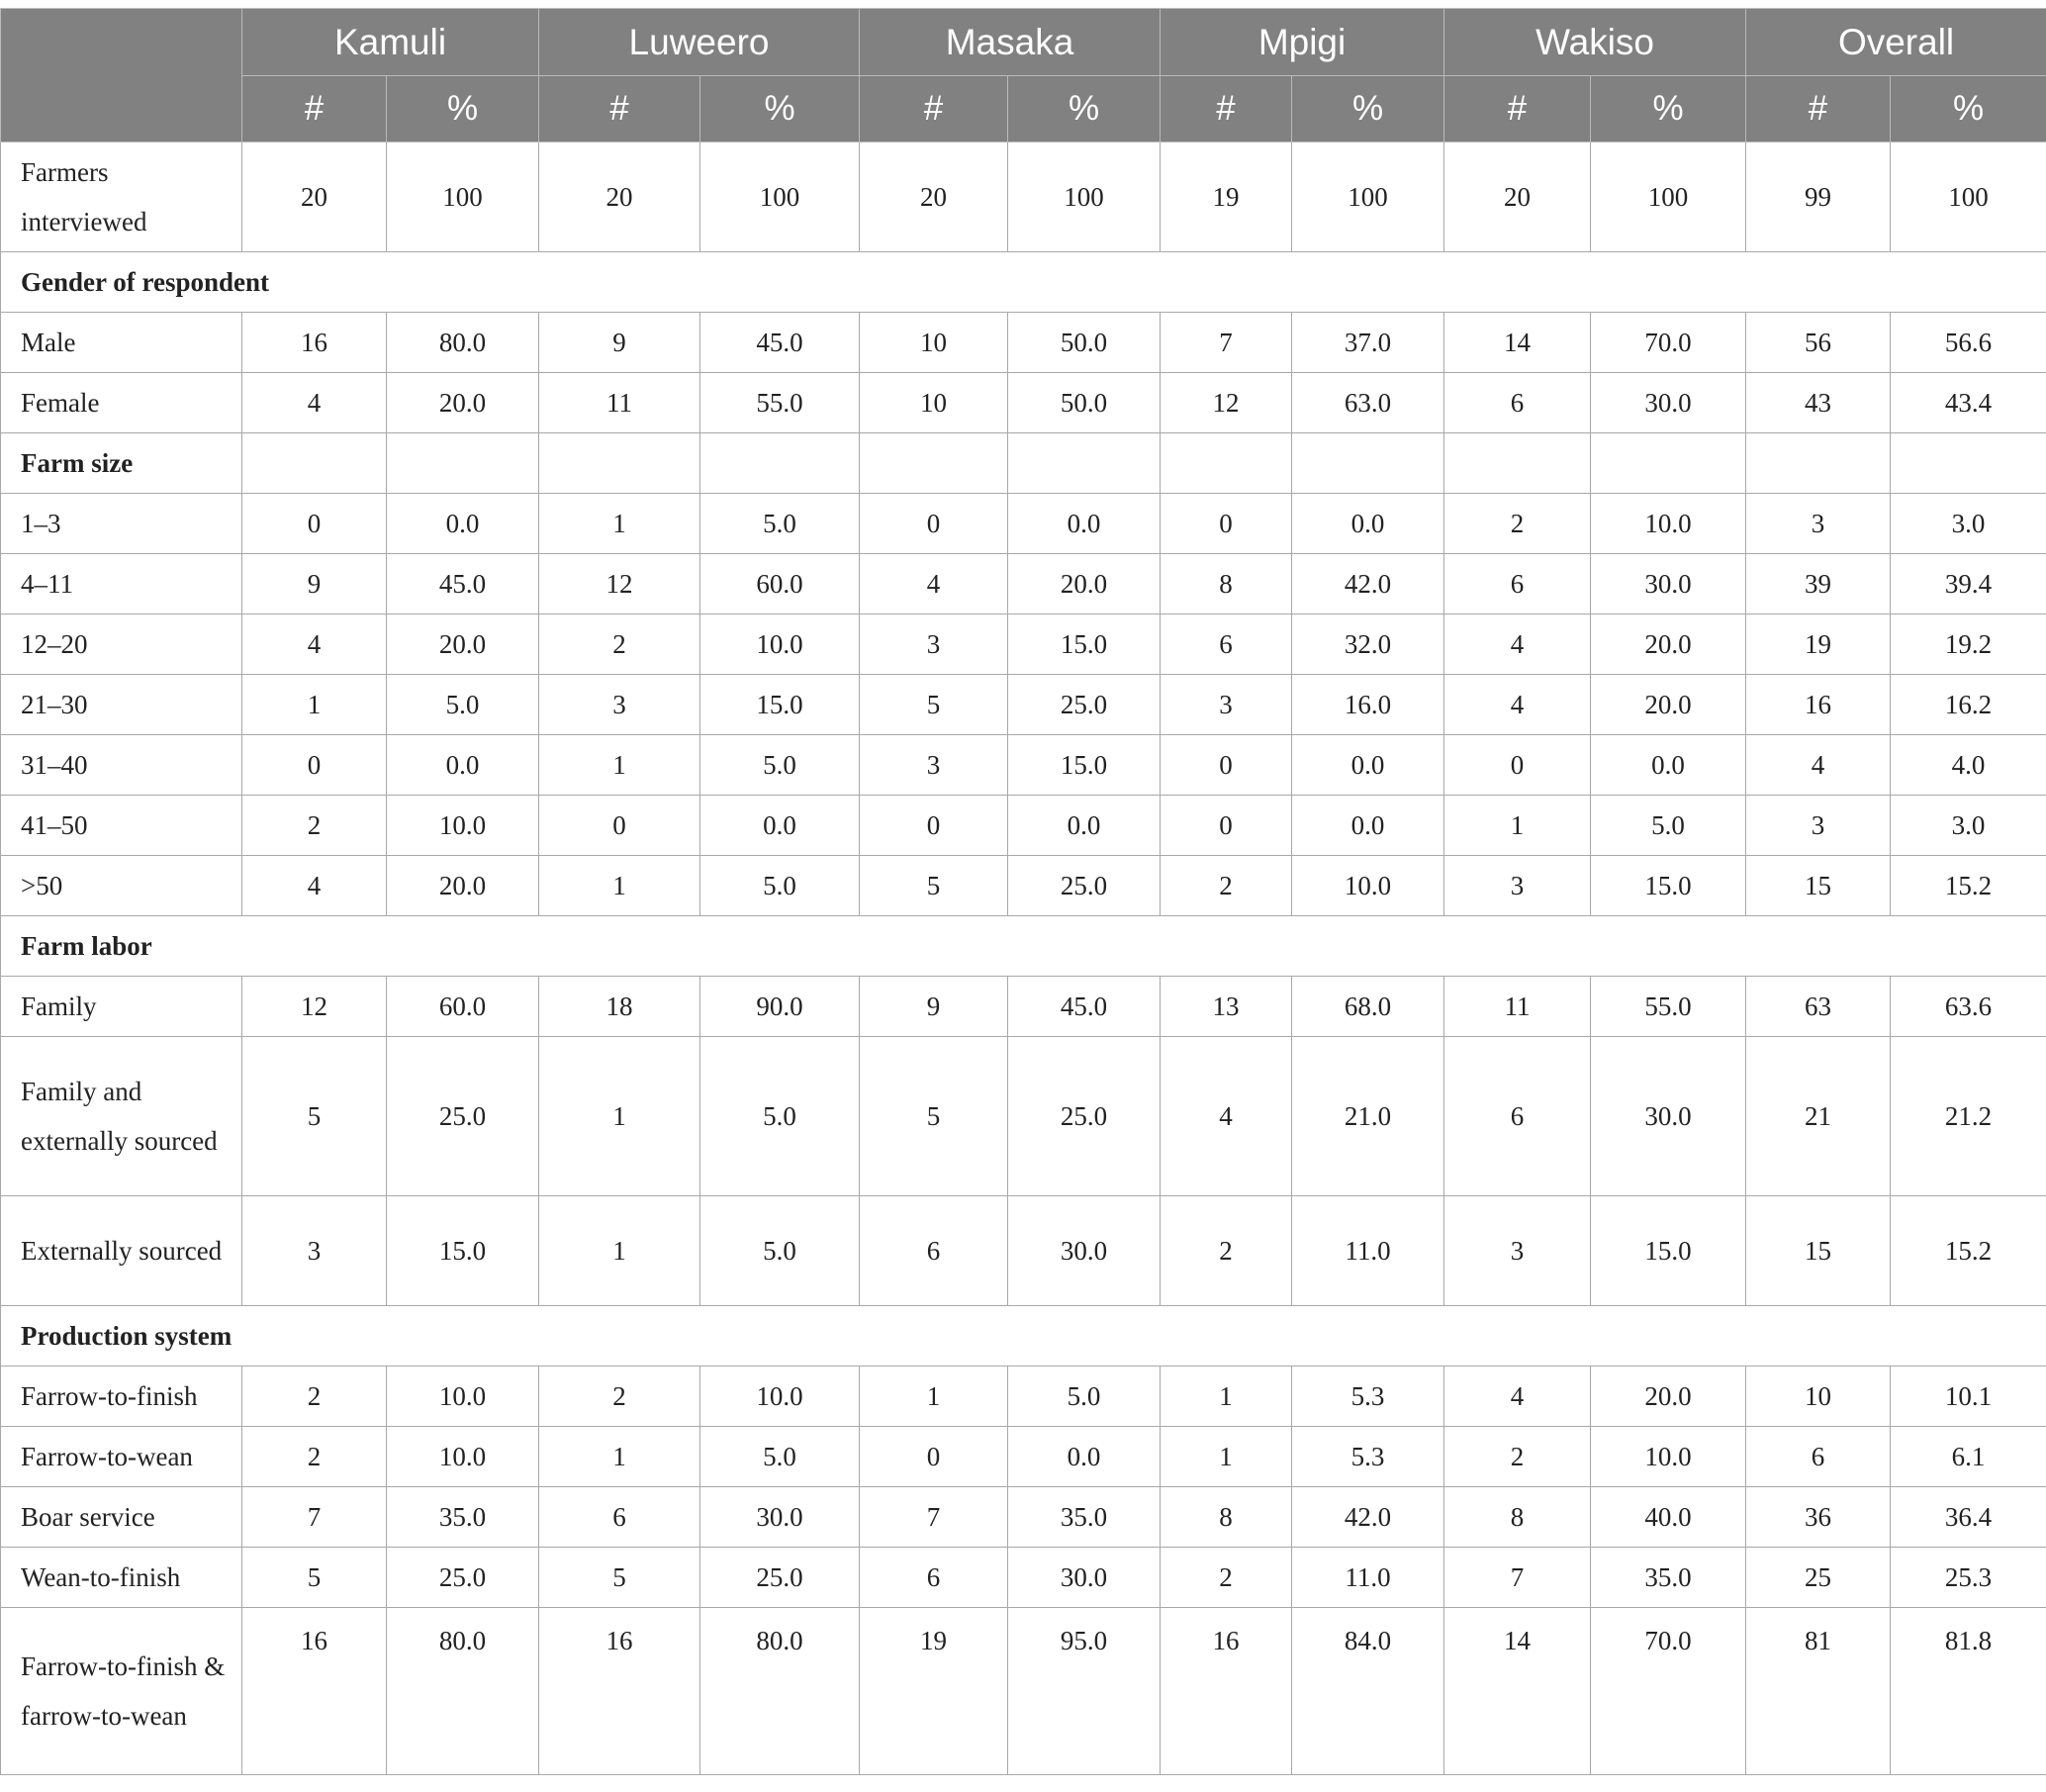 This screenshot has width=2046, height=1792. I want to click on percent-cell: 32.0, so click(1368, 644).